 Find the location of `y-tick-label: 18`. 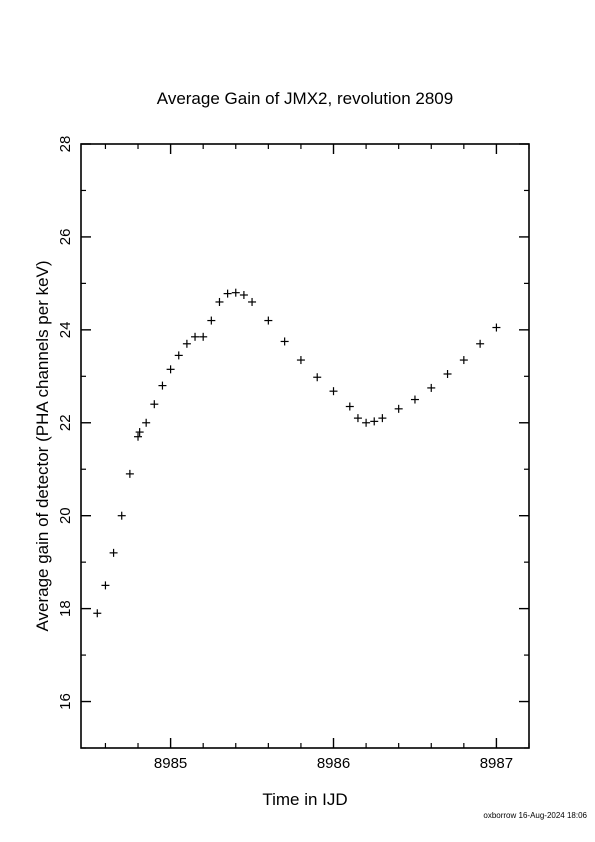

y-tick-label: 18 is located at coordinates (65, 608).